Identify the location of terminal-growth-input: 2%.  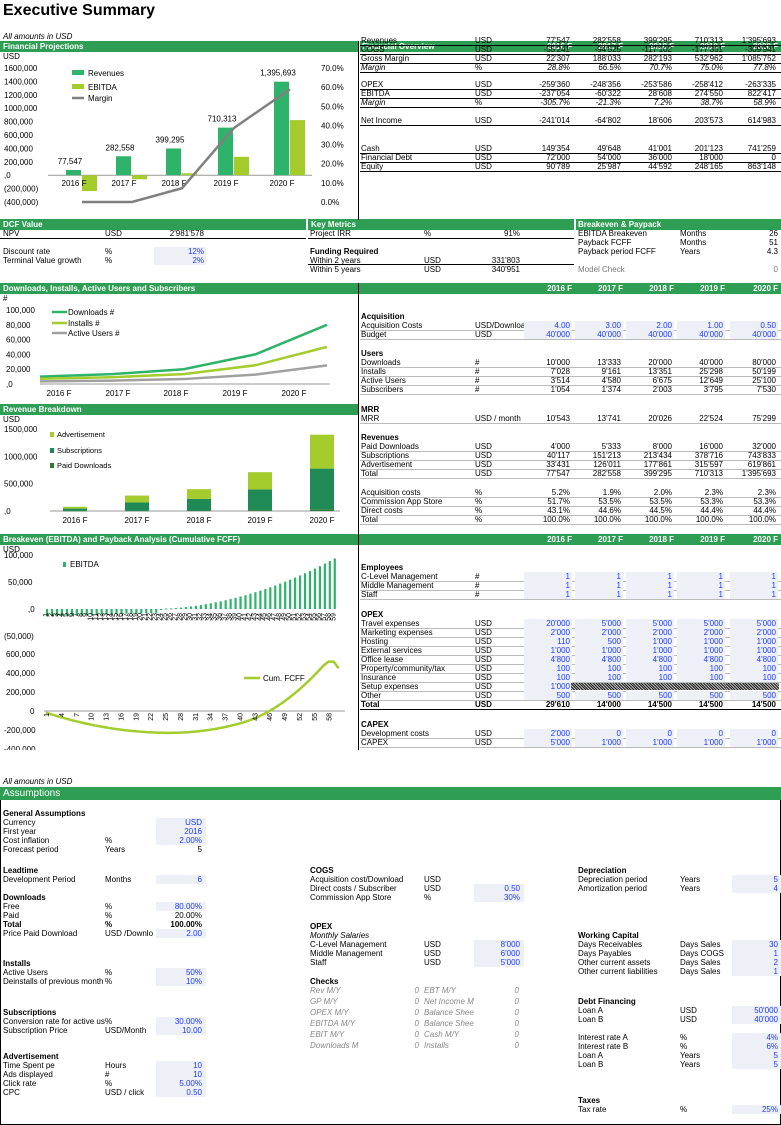
(198, 260).